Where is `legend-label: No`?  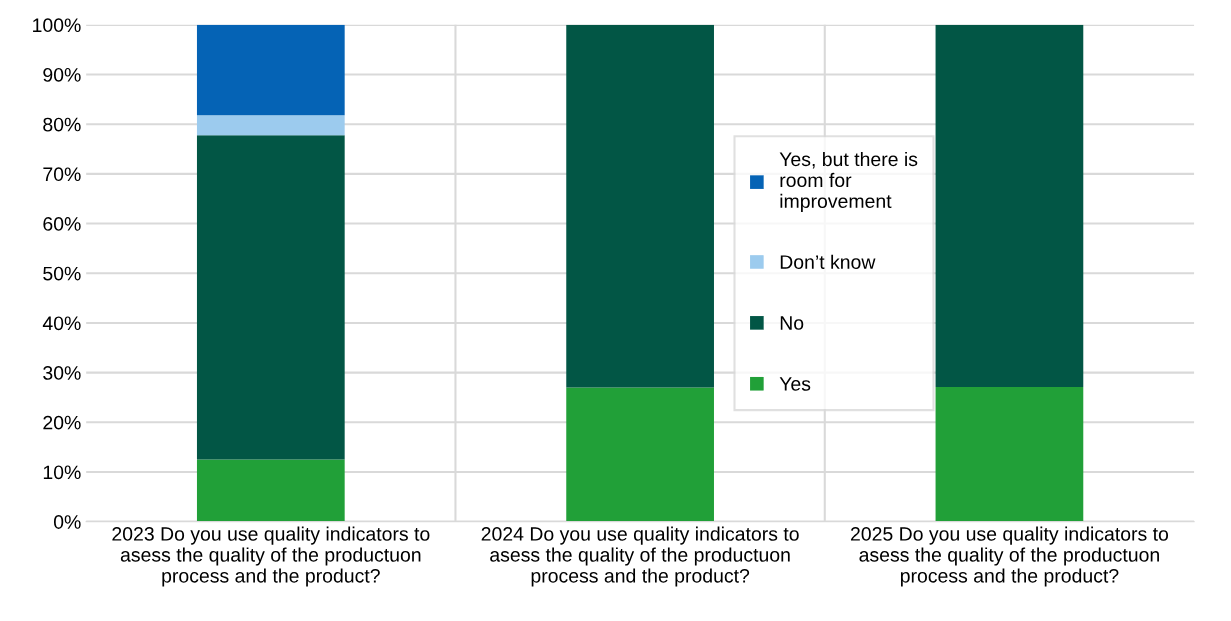 legend-label: No is located at coordinates (792, 323).